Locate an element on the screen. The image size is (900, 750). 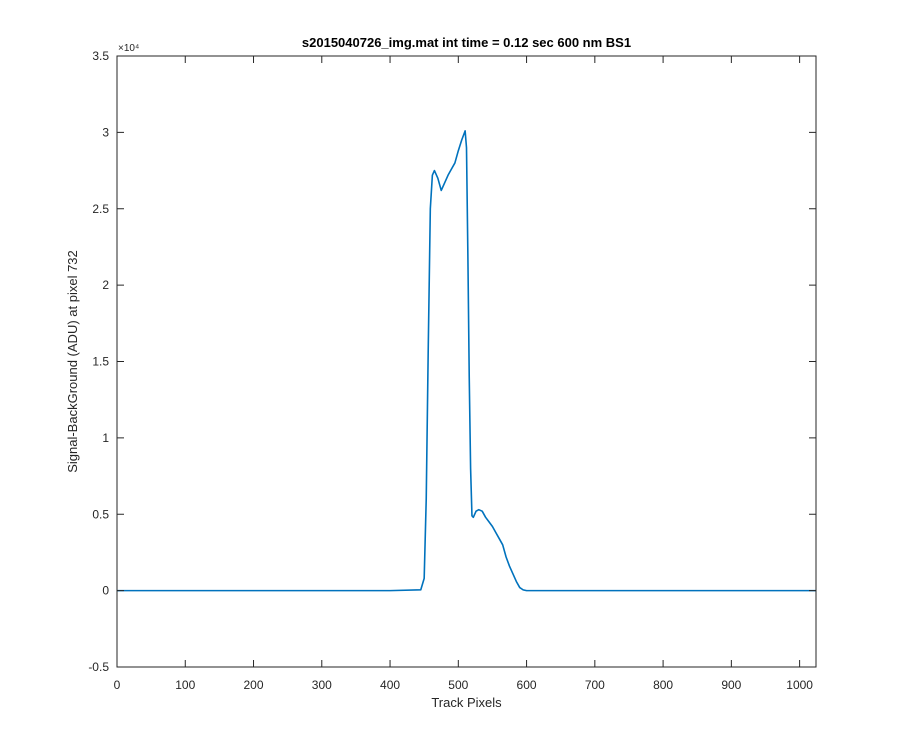
y-axis-label: Signal-BackGround (ADU) at pixel 732 is located at coordinates (72, 361).